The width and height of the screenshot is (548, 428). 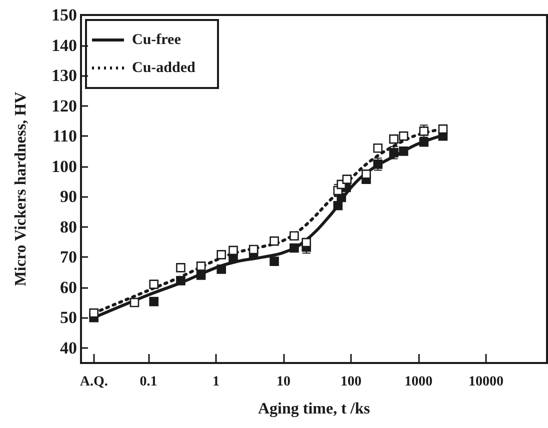 What do you see at coordinates (216, 382) in the screenshot?
I see `x-tick-label: 1` at bounding box center [216, 382].